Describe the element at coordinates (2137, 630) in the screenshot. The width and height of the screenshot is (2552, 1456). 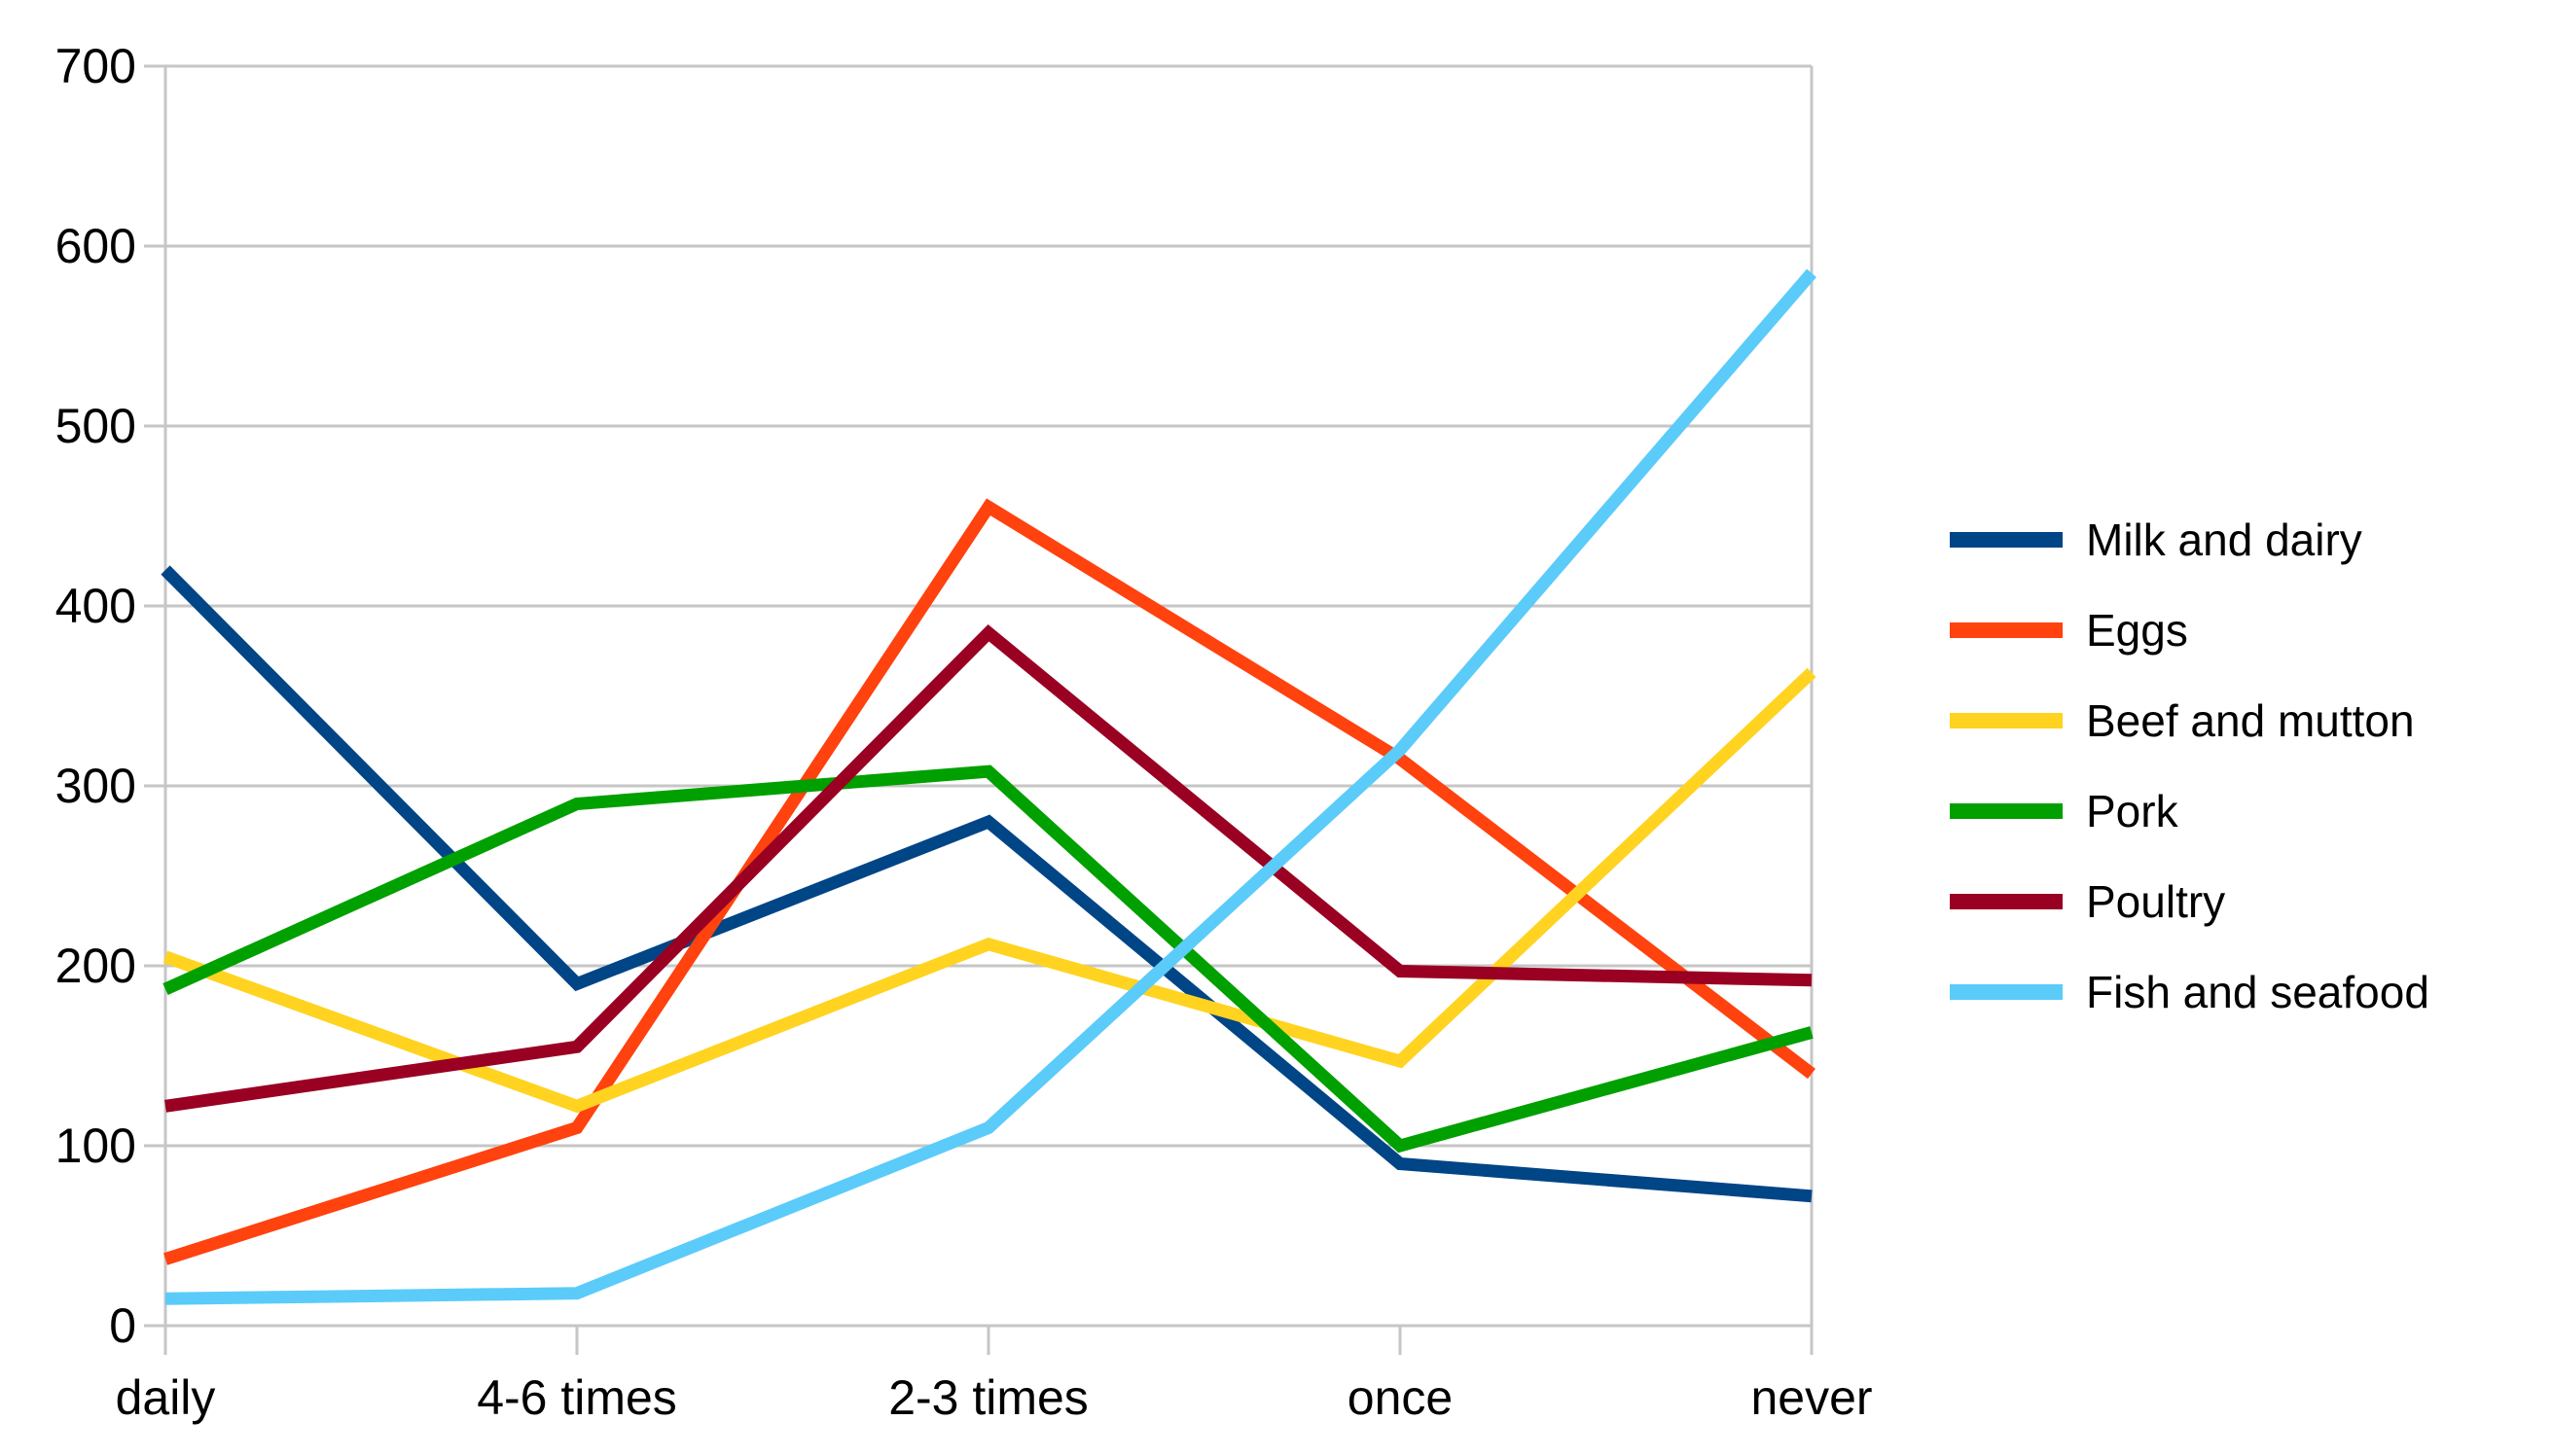
I see `legend-label: Eggs` at that location.